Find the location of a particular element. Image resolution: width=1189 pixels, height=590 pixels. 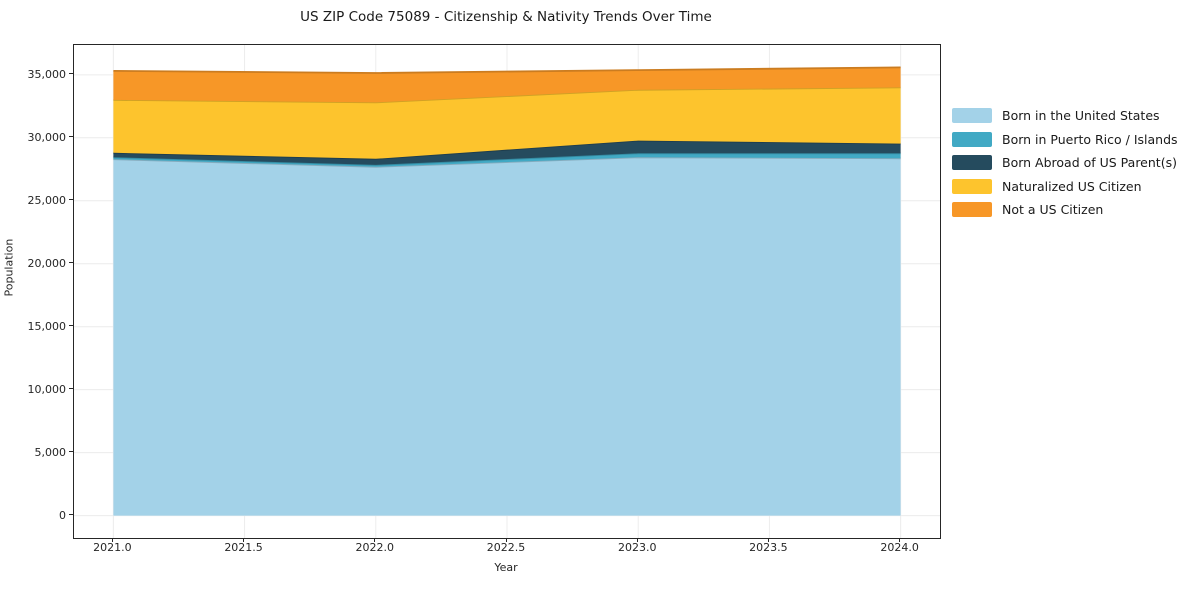

legend-label: Born in Puerto Rico / Islands is located at coordinates (1090, 139).